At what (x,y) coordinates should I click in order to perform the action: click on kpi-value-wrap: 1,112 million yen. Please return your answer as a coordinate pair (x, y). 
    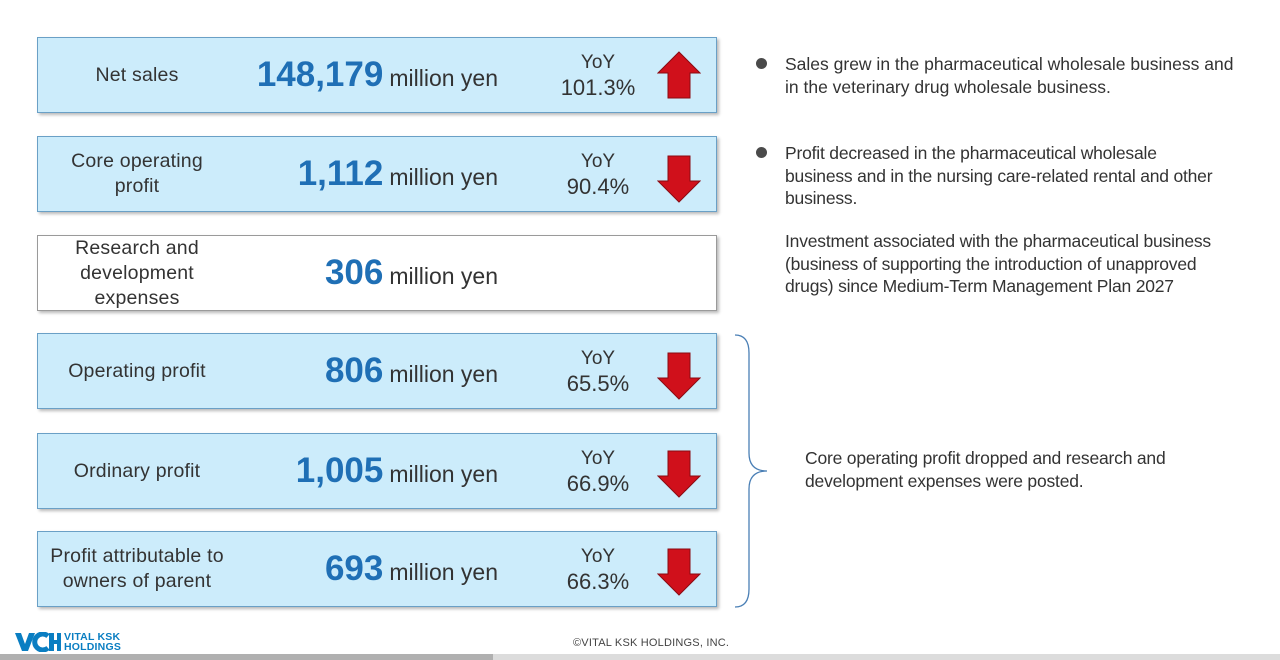
    Looking at the image, I should click on (398, 174).